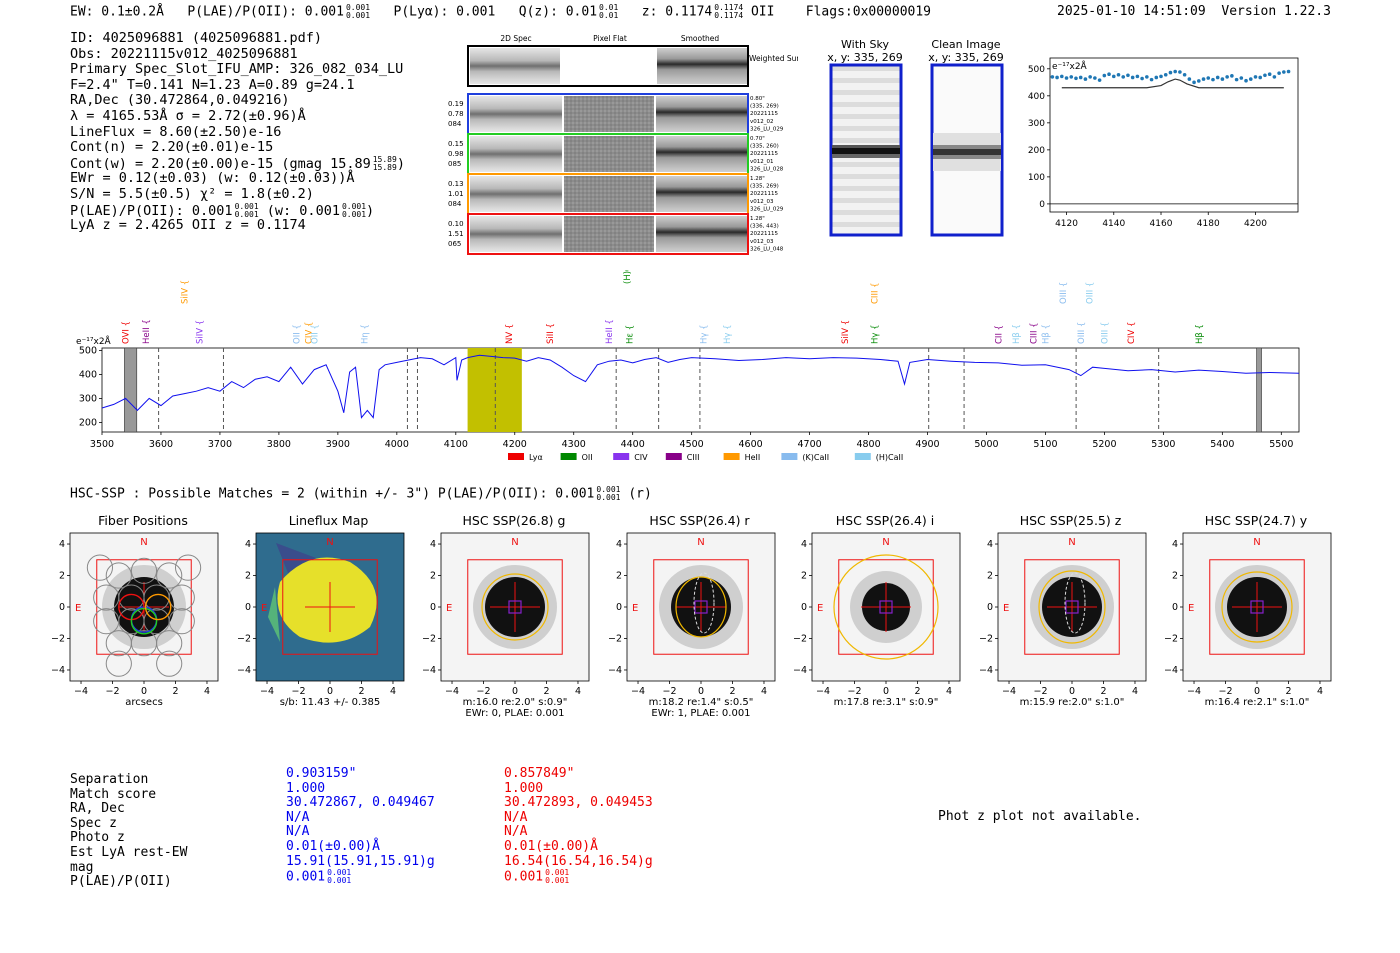 The image size is (1400, 953). Describe the element at coordinates (1255, 224) in the screenshot. I see `zoom-xtick-label: 4200` at that location.